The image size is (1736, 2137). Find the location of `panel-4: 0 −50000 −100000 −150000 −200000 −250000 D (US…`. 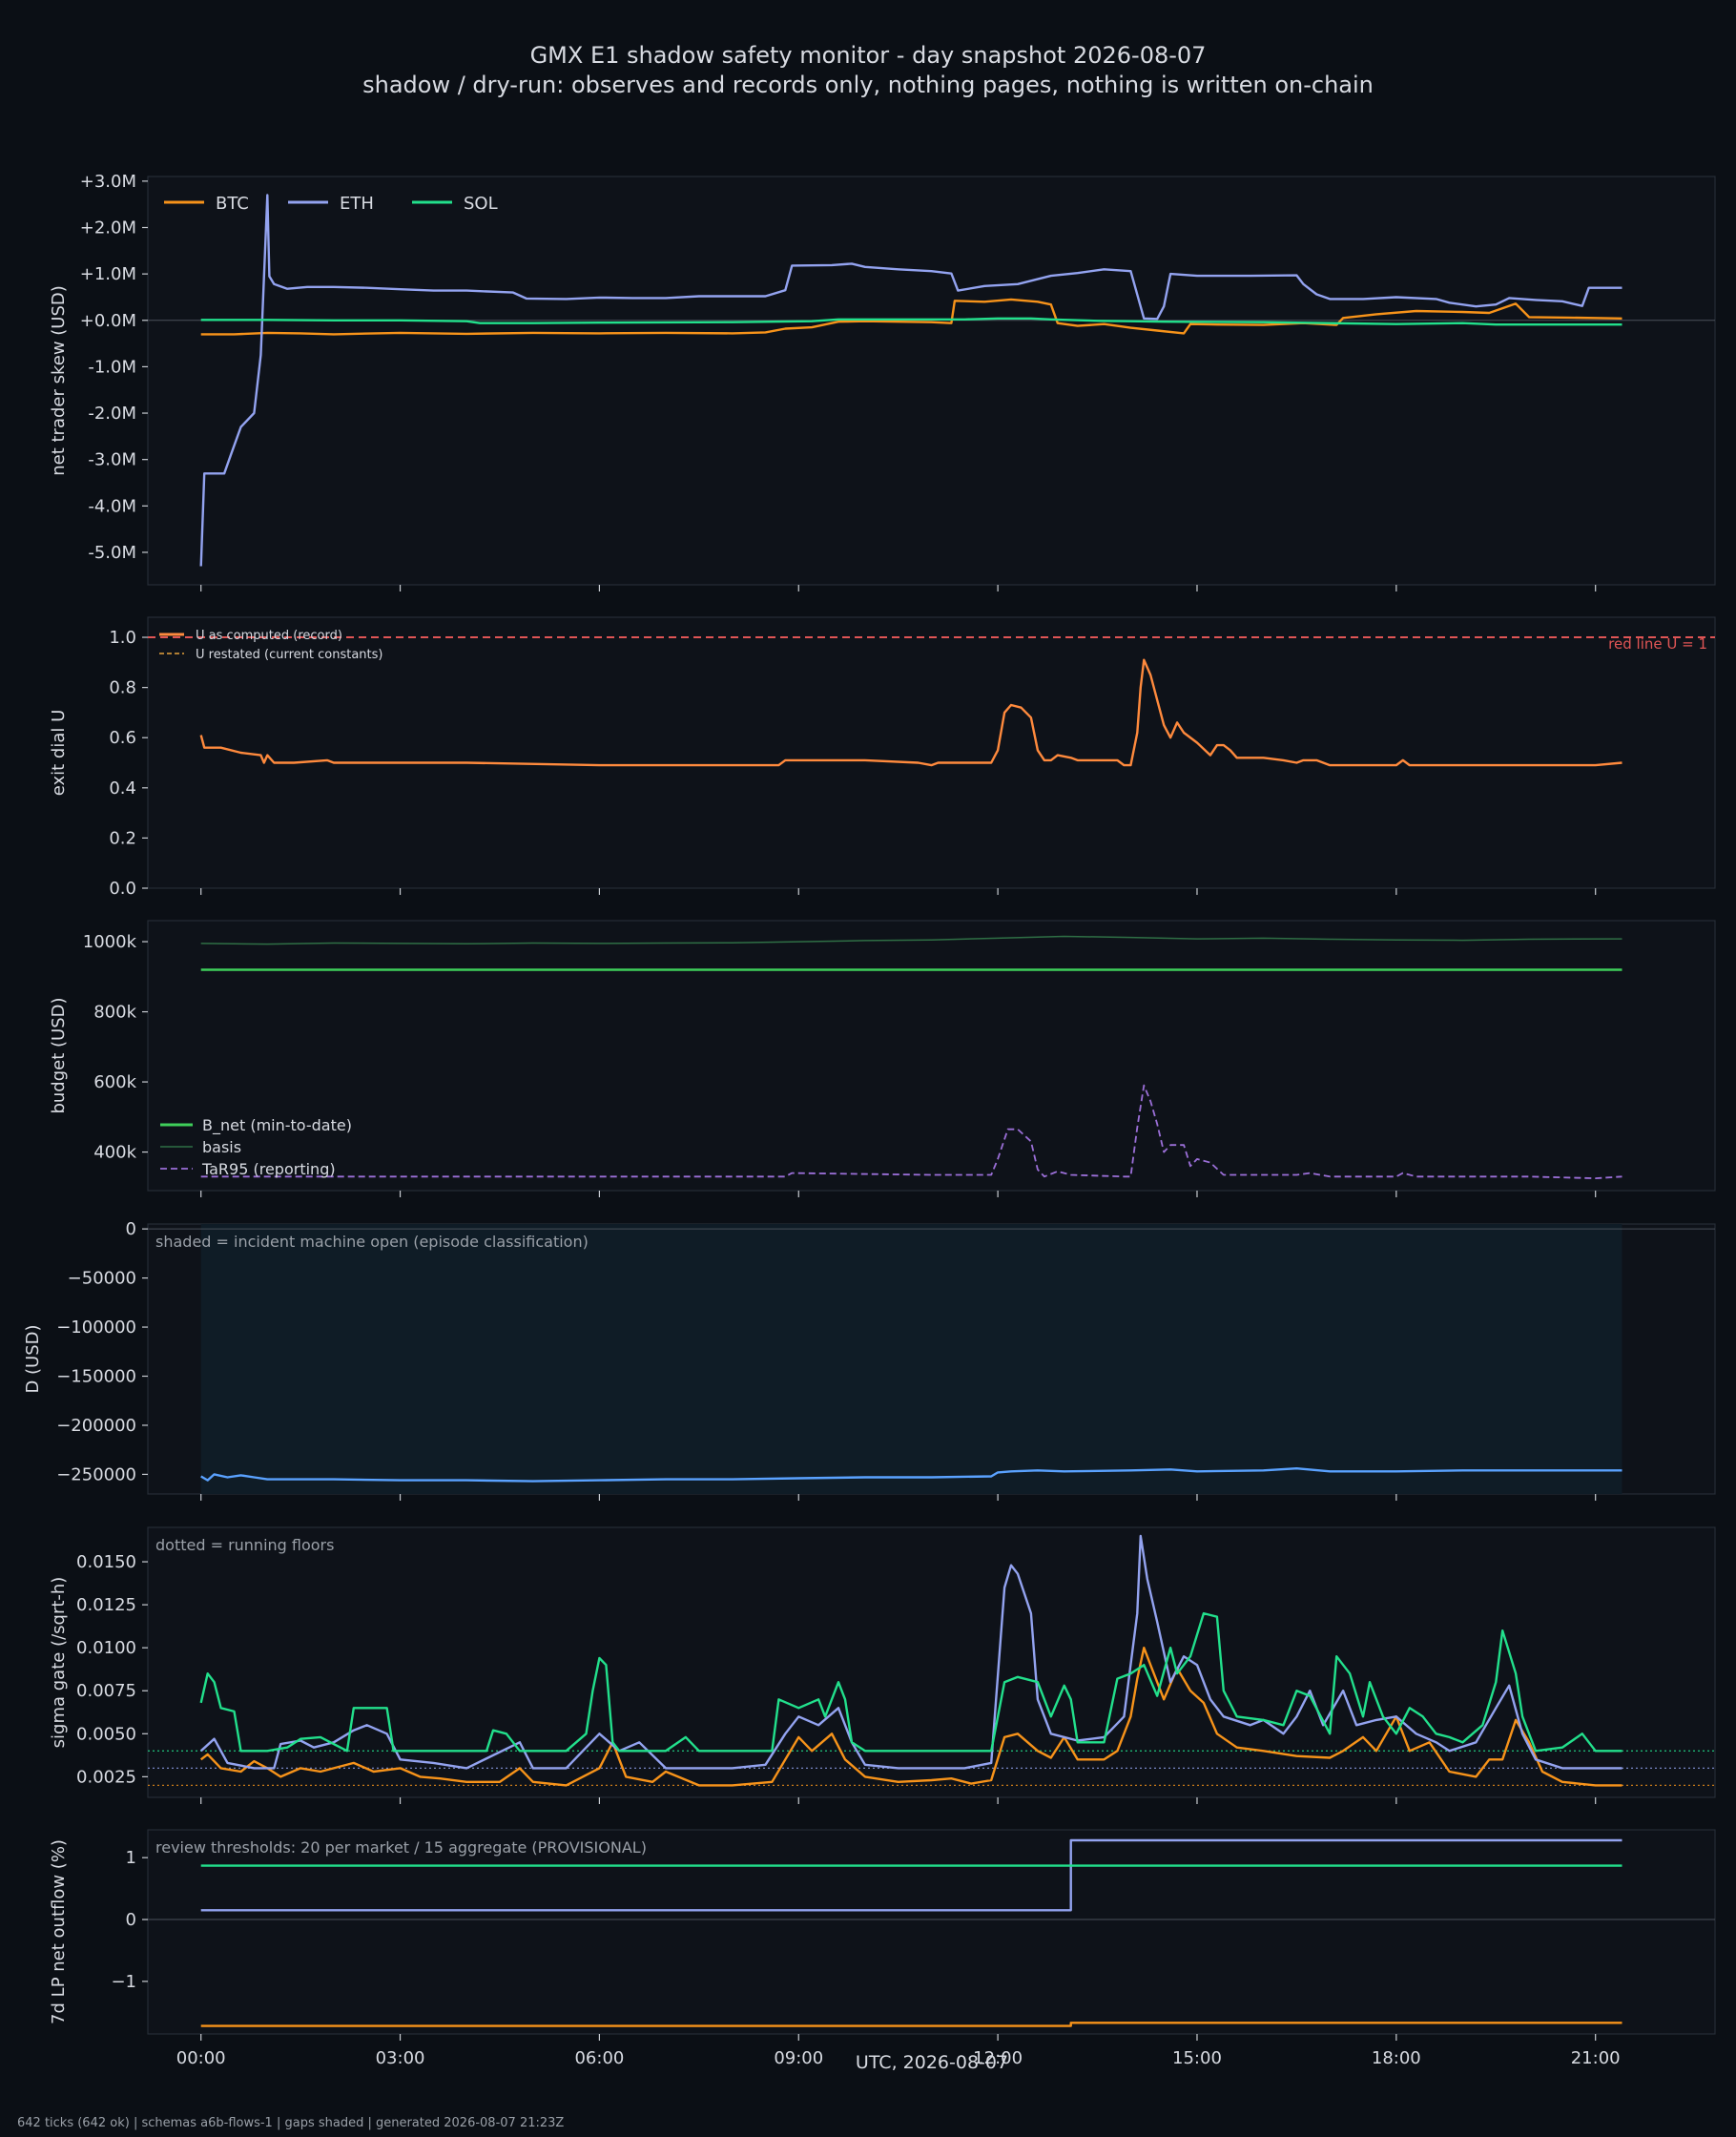

panel-4: 0 −50000 −100000 −150000 −200000 −250000 D (US… is located at coordinates (869, 1360).